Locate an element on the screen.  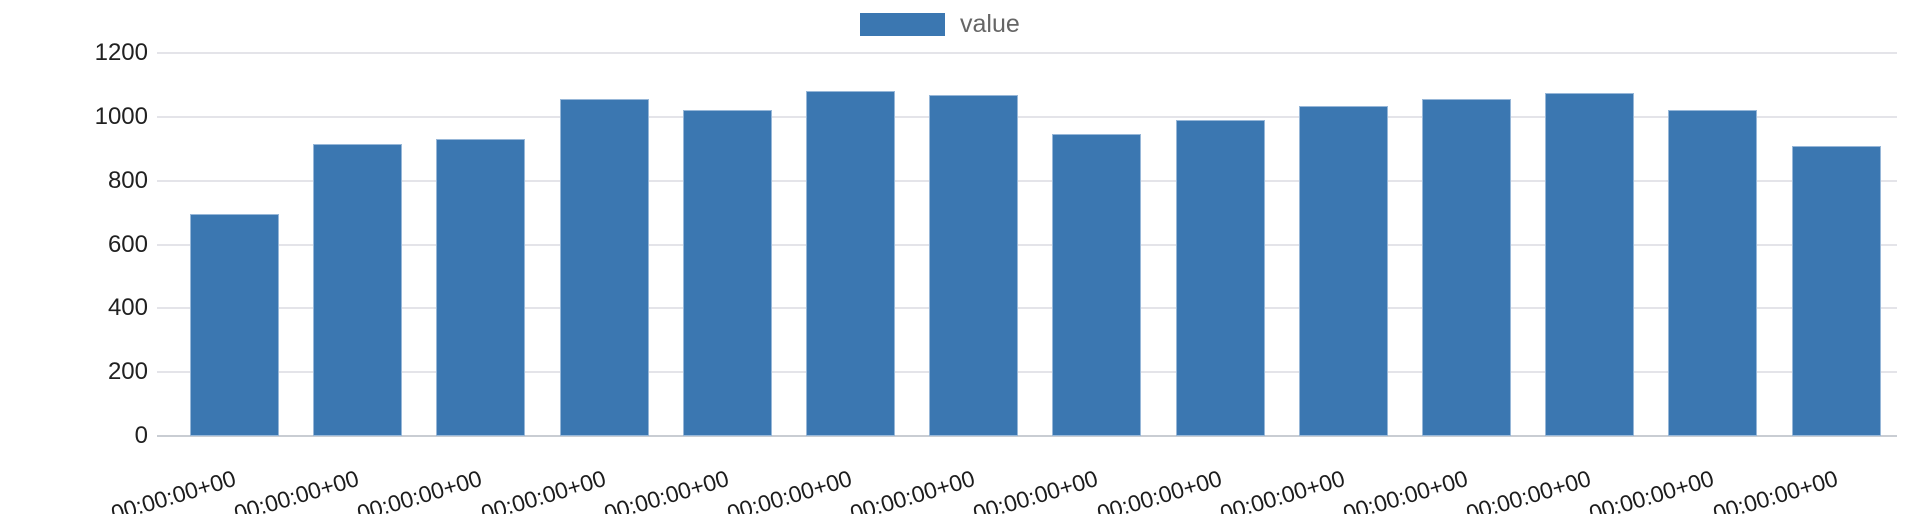
legend-label: value is located at coordinates (990, 24).